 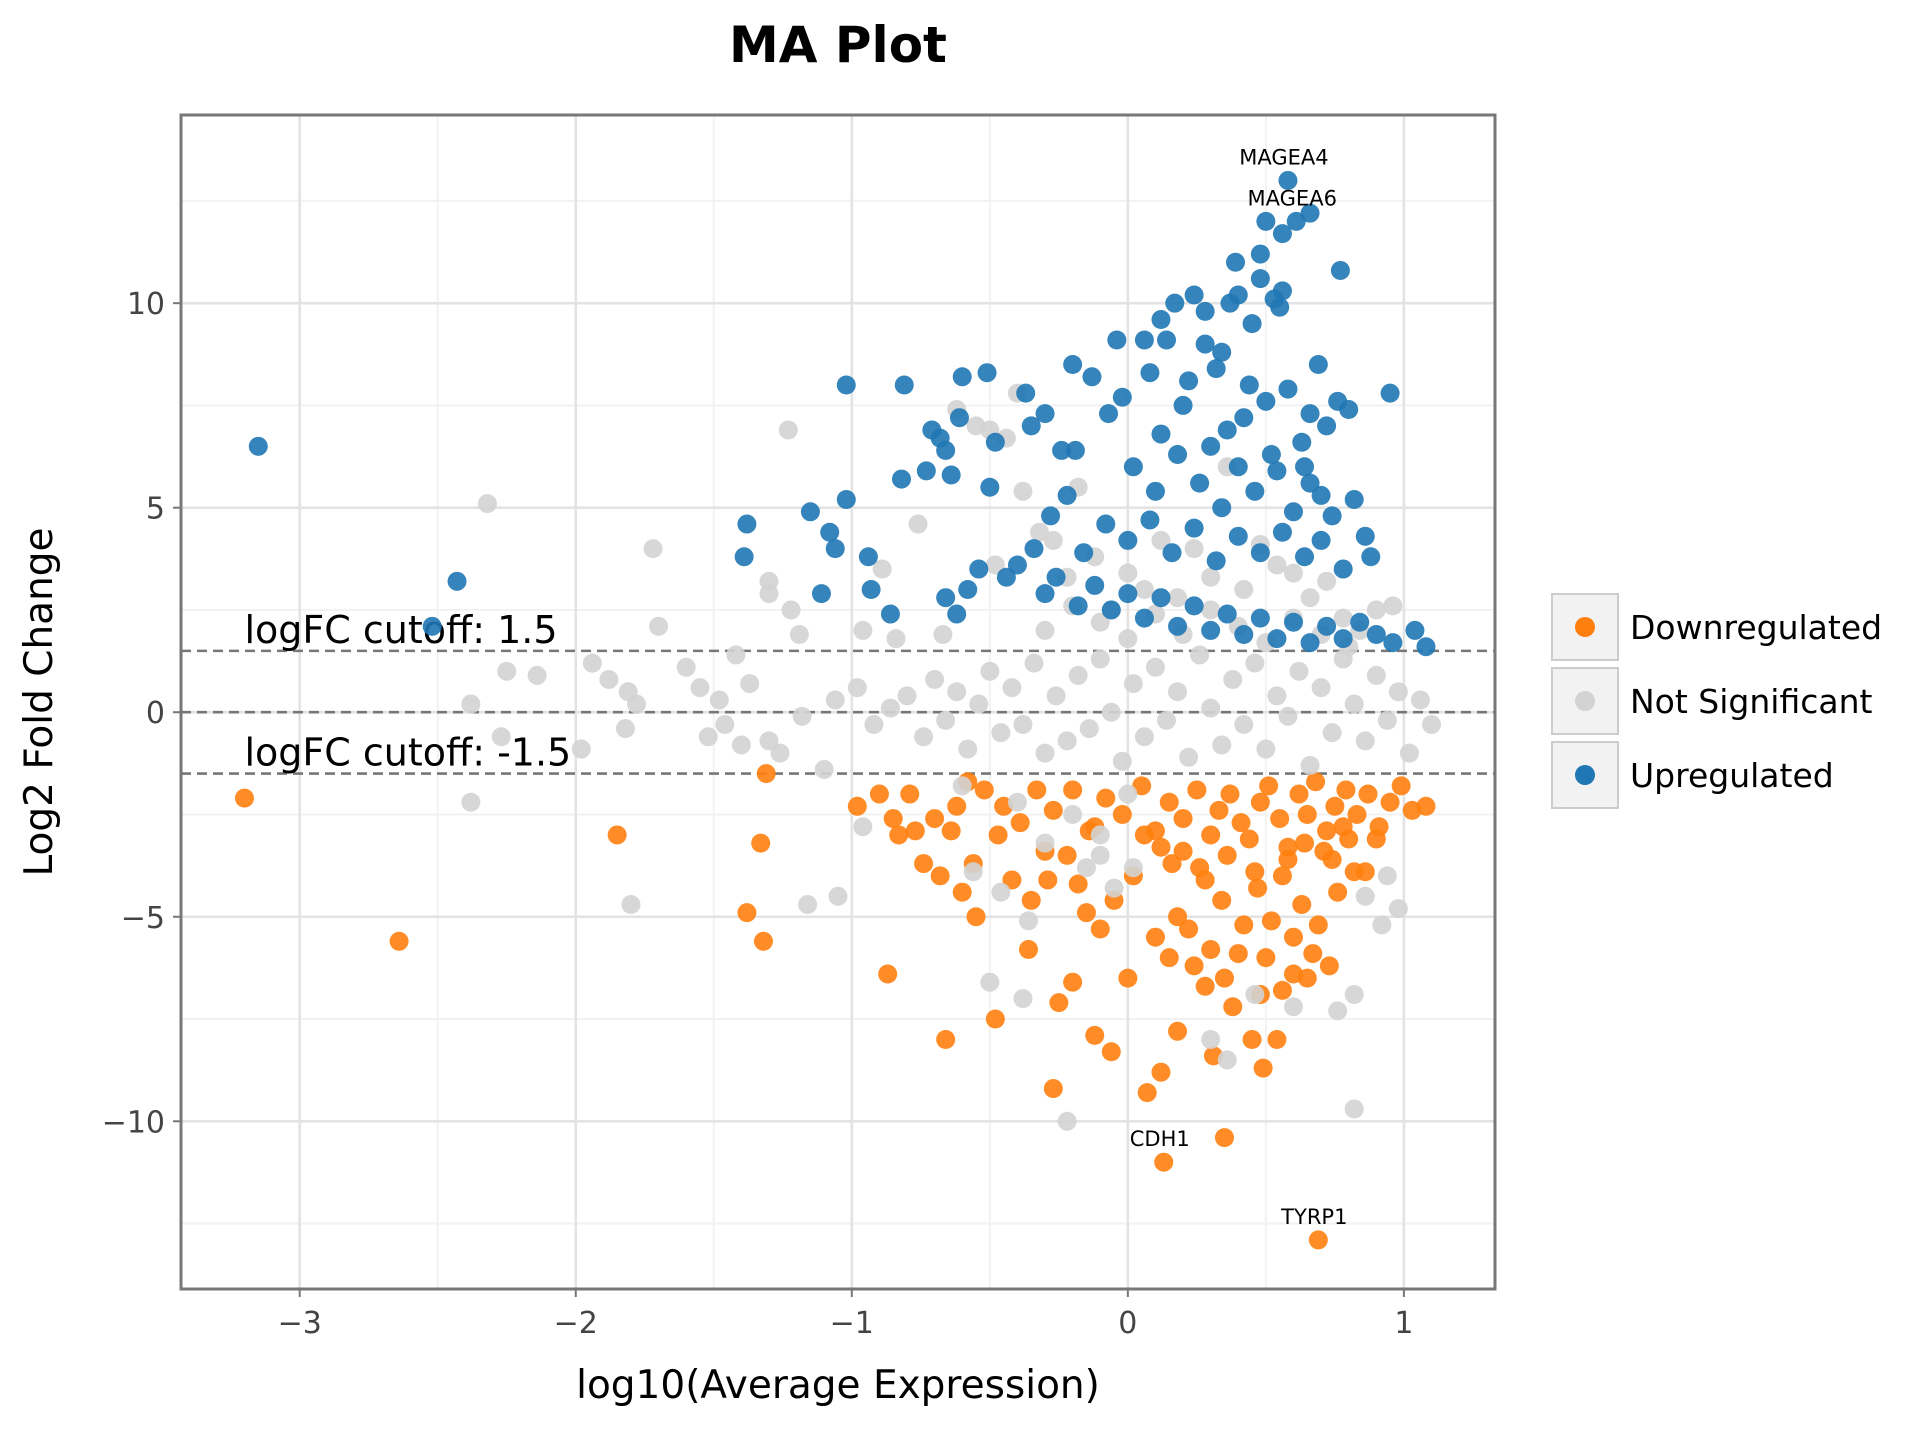 I want to click on legend-marker, so click(x=1585, y=627).